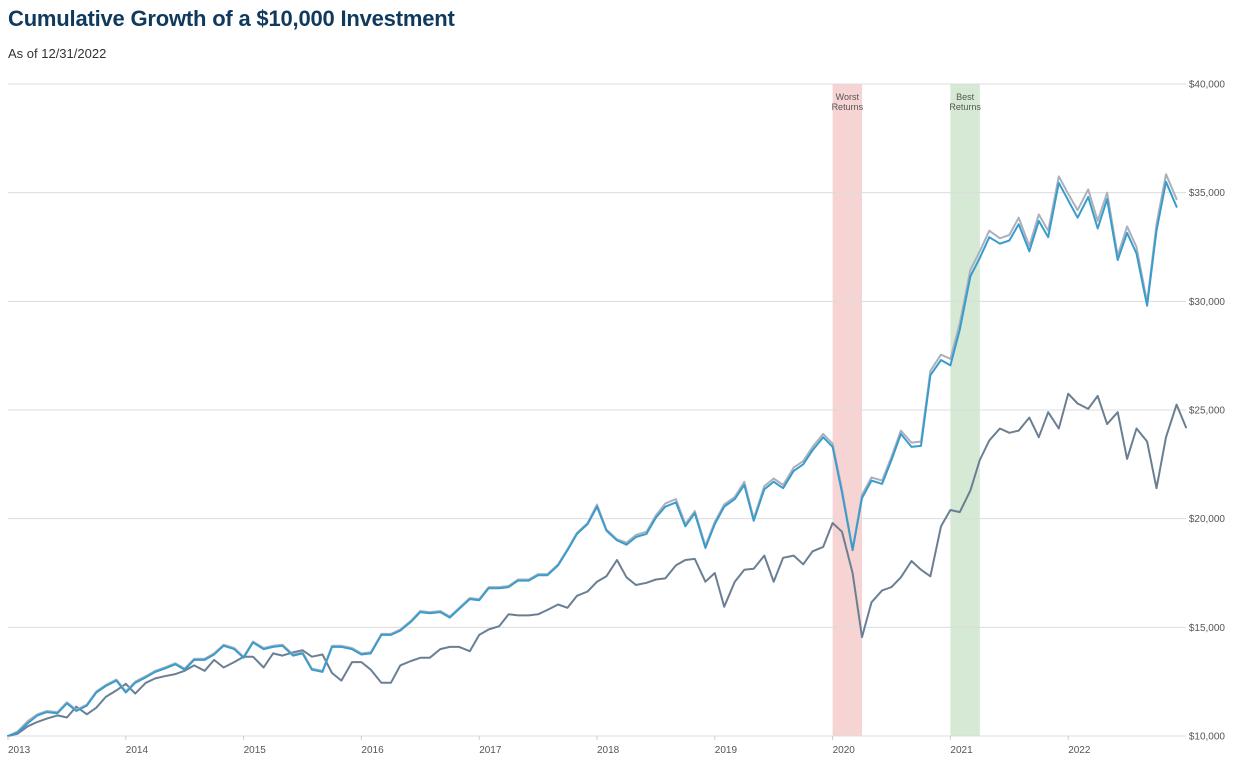  I want to click on chart-subtitle: As of 12/31/2022, so click(57, 53).